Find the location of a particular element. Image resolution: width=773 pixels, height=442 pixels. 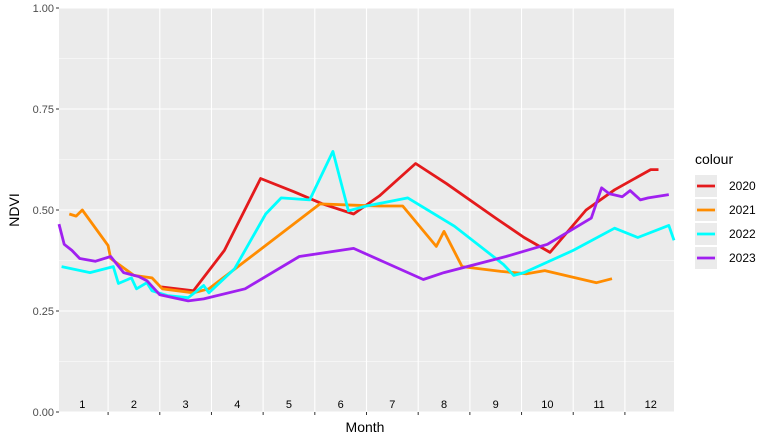

x-tick-label: 11 is located at coordinates (598, 405).